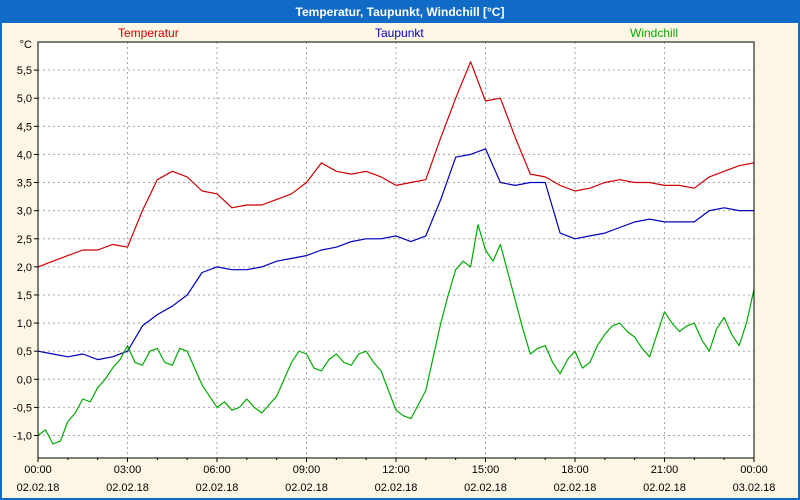 This screenshot has width=800, height=500. What do you see at coordinates (128, 470) in the screenshot?
I see `x-tick-time-label: 03:00` at bounding box center [128, 470].